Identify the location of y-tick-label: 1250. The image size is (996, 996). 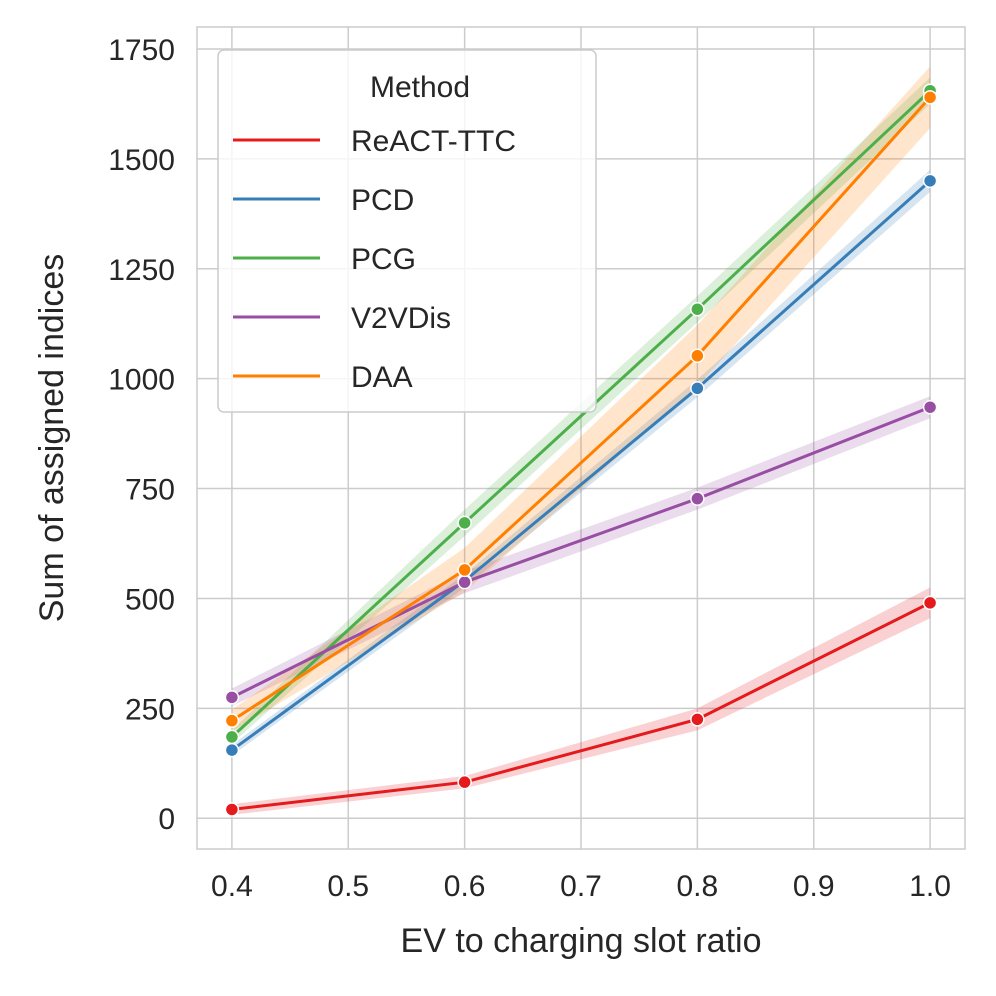
(141, 270).